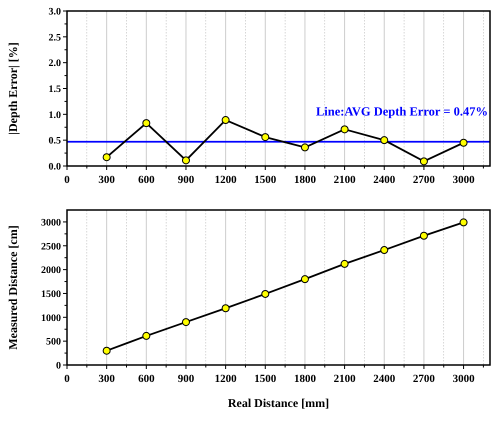 This screenshot has width=497, height=423. Describe the element at coordinates (402, 111) in the screenshot. I see `ref-line-label: Line:AVG Depth Error = 0.47%` at that location.